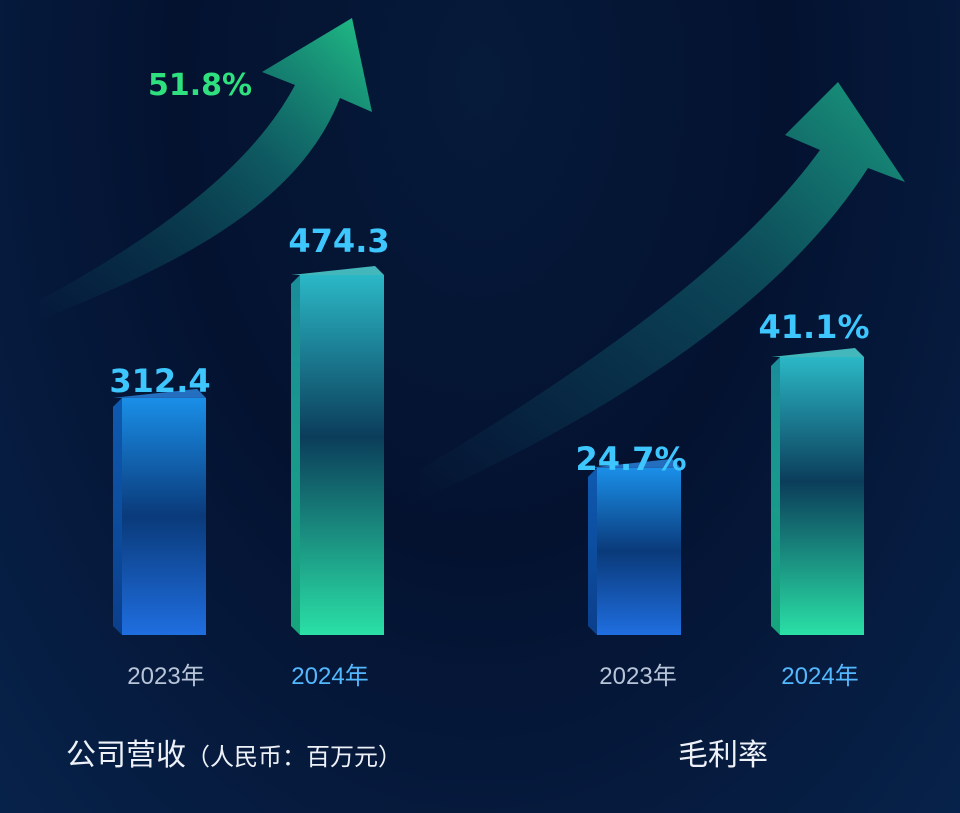  I want to click on revenue-chart-title-group: 公司营收（人民币：百万元）, so click(234, 755).